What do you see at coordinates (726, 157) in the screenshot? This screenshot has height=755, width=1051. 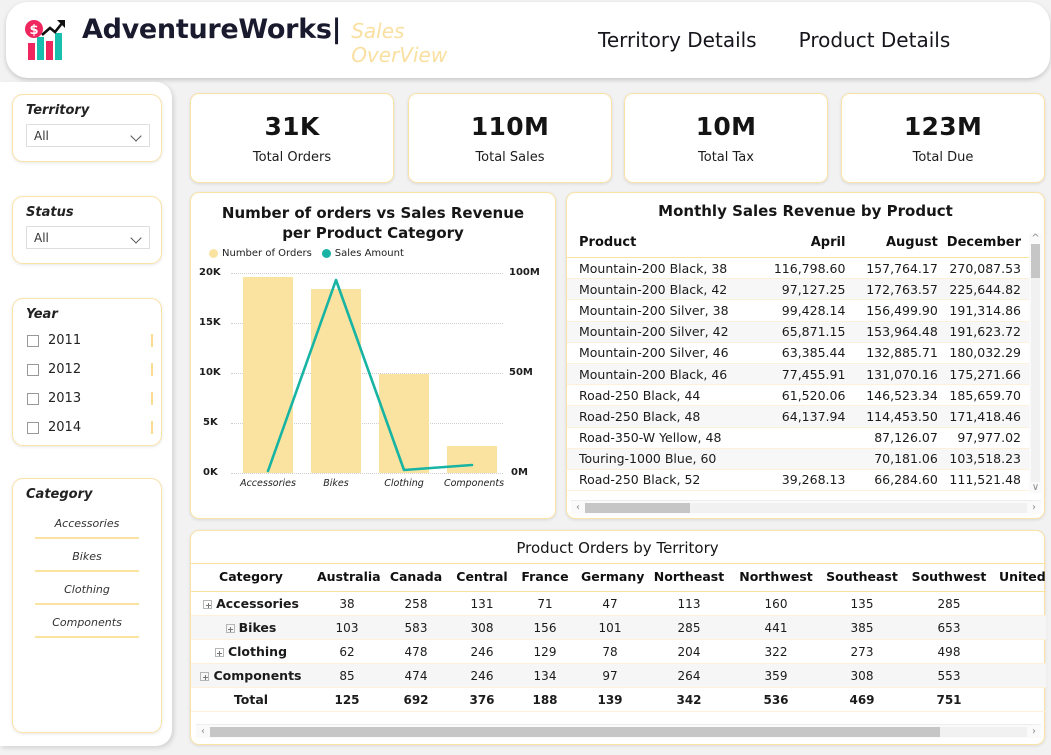 I see `kpi-label: Total Tax` at bounding box center [726, 157].